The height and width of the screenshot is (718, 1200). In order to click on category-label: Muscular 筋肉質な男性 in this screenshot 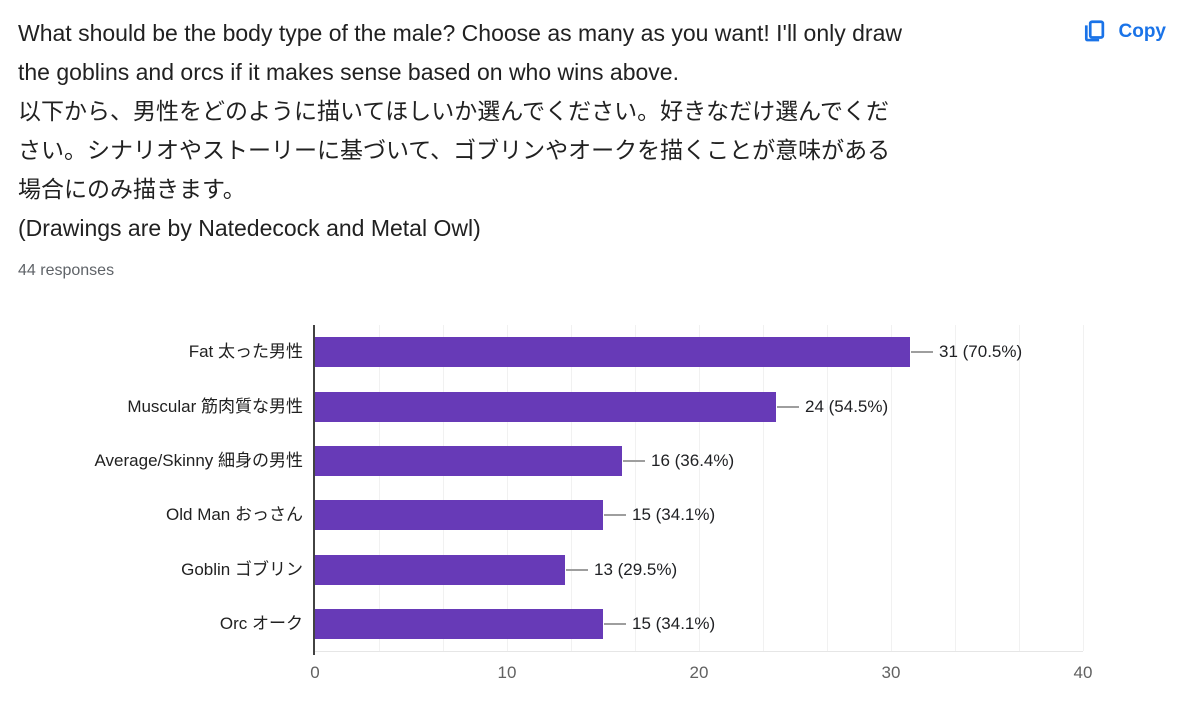, I will do `click(215, 406)`.